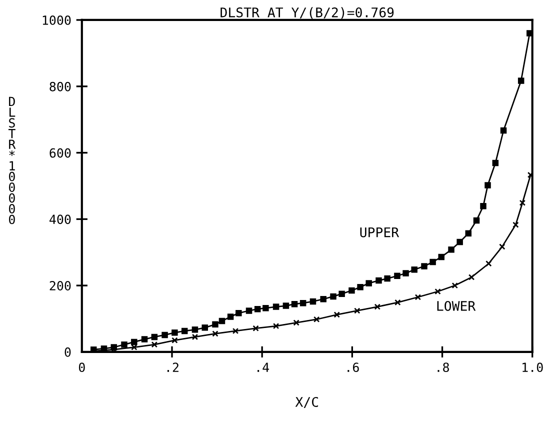  I want to click on y-tick-label: 600, so click(60, 153).